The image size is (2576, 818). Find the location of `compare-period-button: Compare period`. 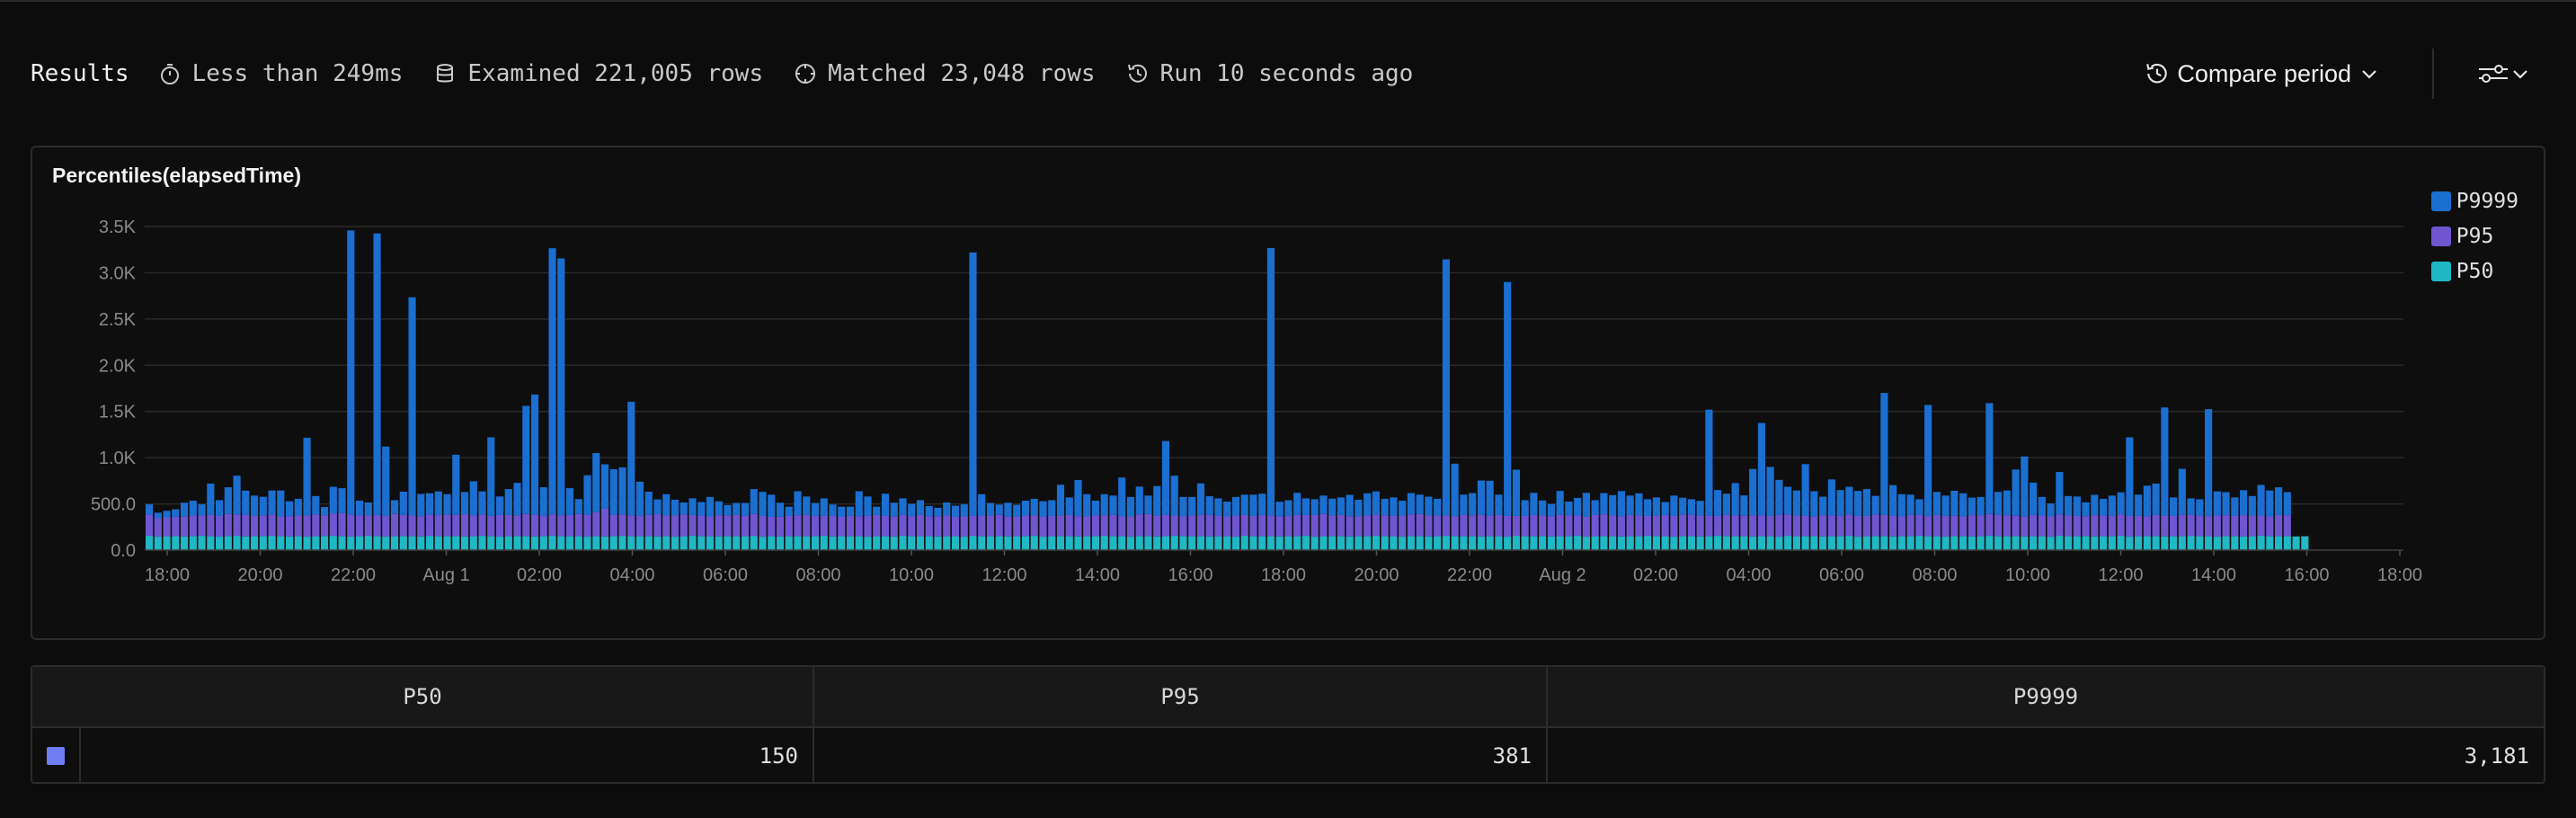

compare-period-button: Compare period is located at coordinates (2262, 74).